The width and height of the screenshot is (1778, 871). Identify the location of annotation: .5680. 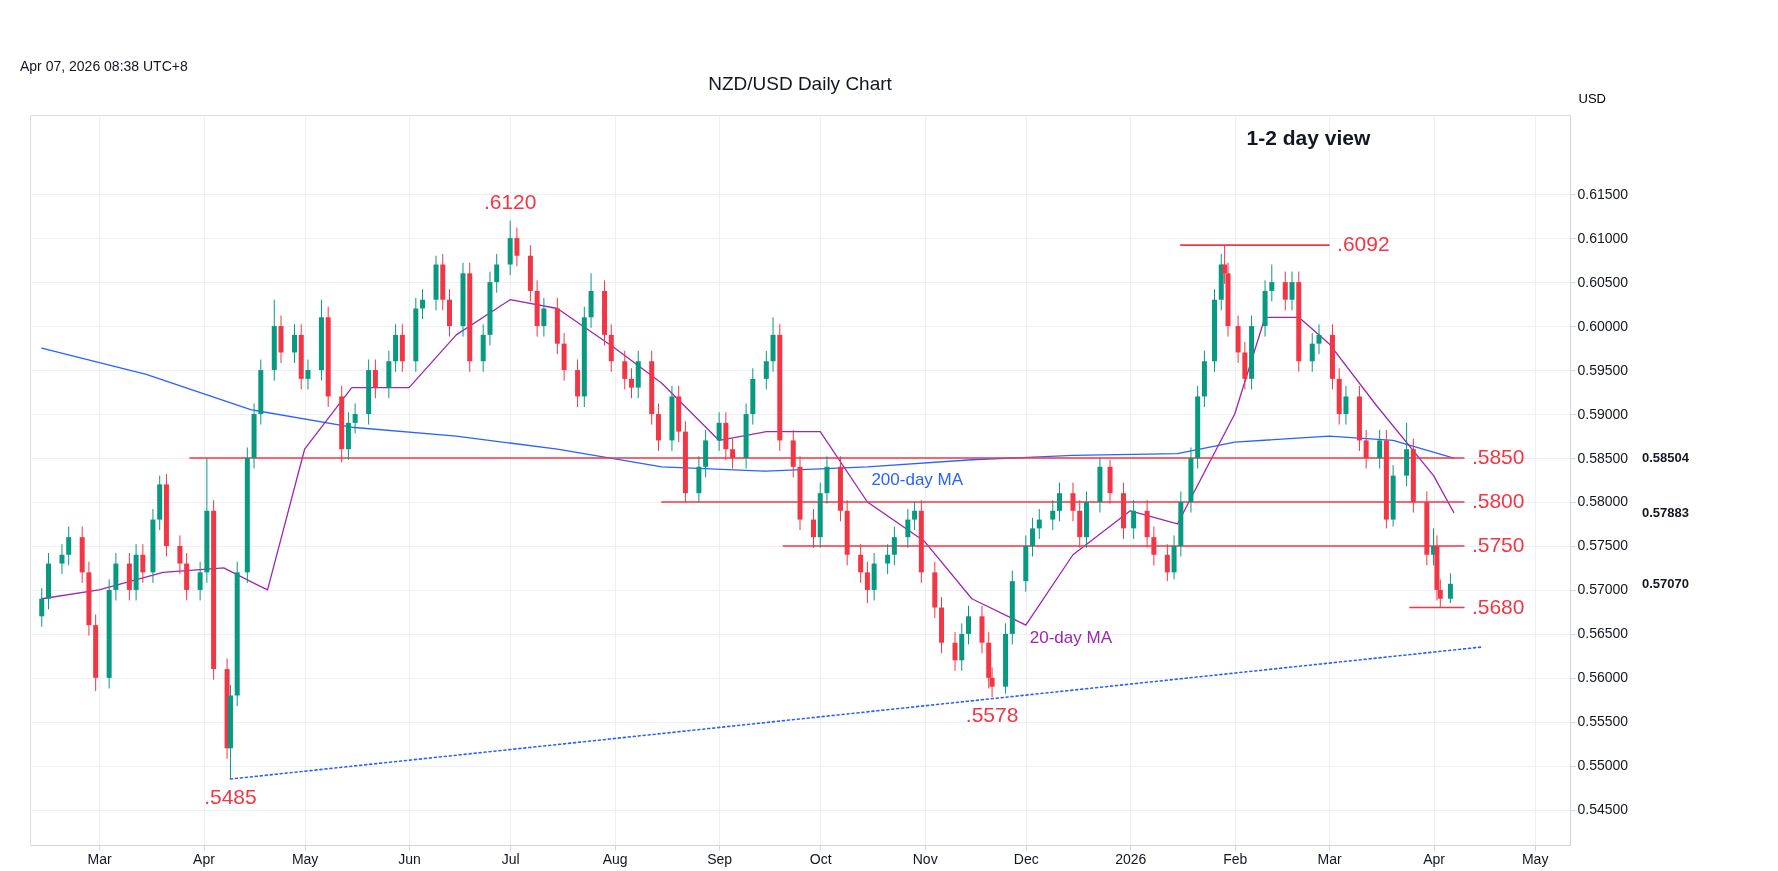
(1498, 606).